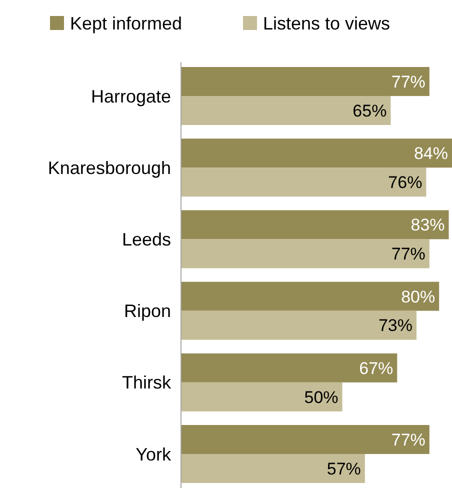 This screenshot has width=452, height=488. I want to click on data-label: 83%, so click(427, 225).